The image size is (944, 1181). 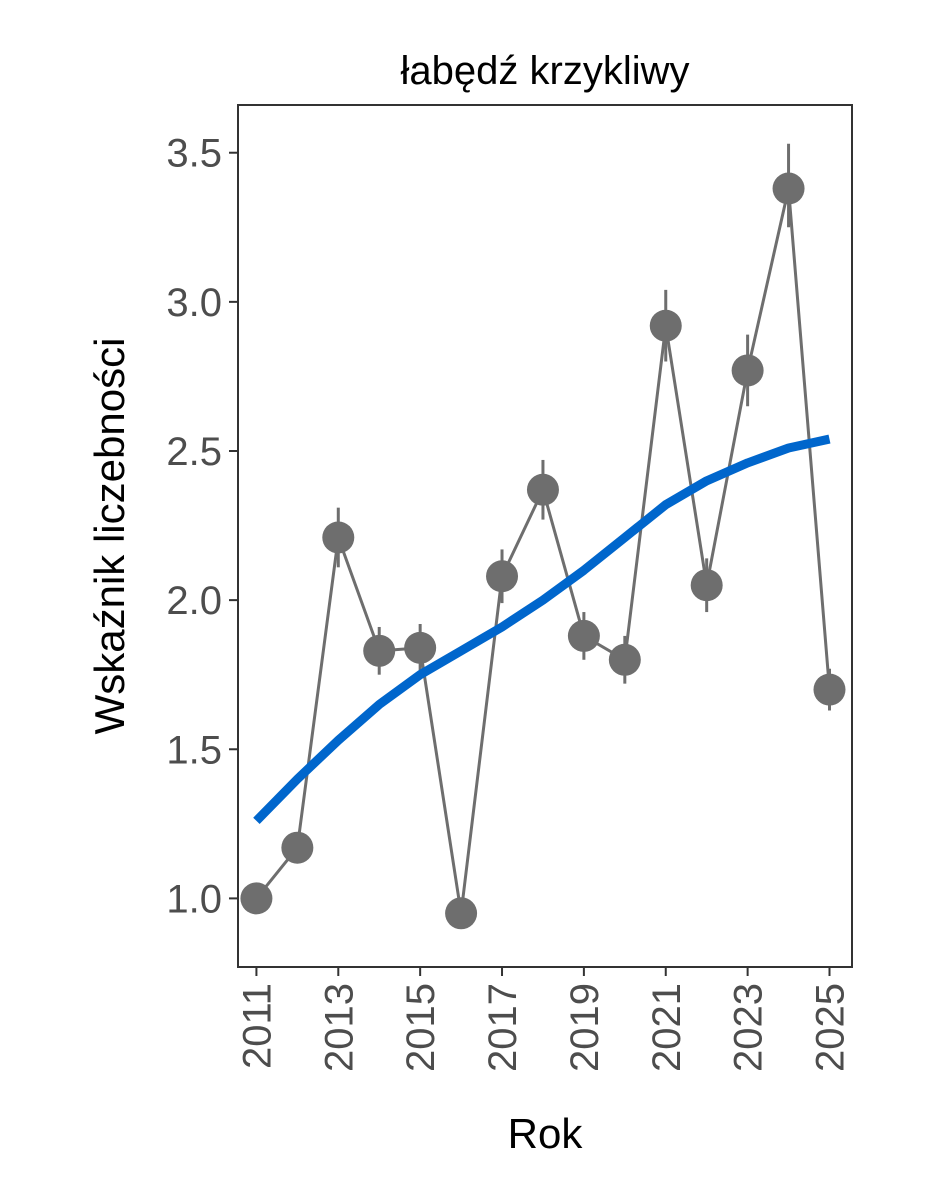 I want to click on x-tick-label: 2013, so click(x=339, y=1027).